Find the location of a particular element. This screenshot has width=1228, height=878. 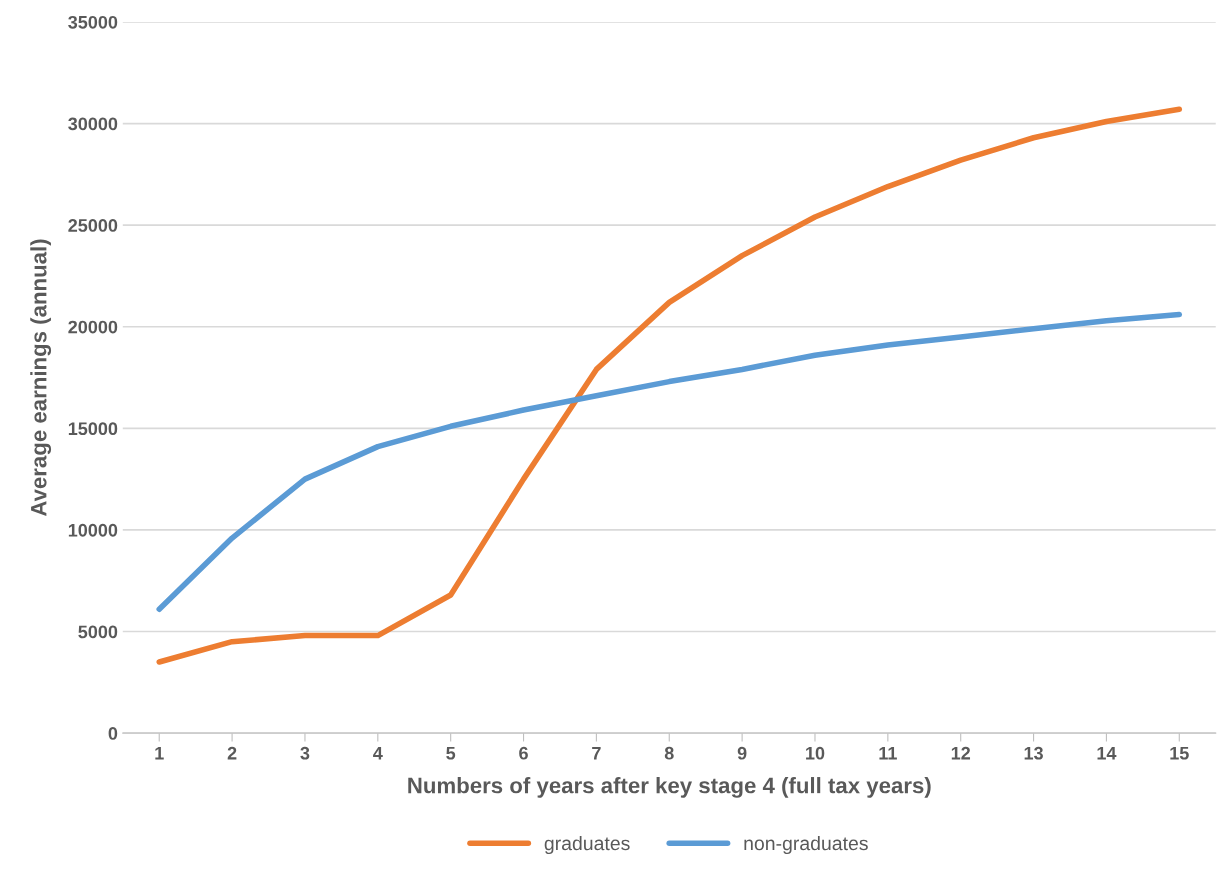

y-tick-label: 15000 is located at coordinates (93, 429).